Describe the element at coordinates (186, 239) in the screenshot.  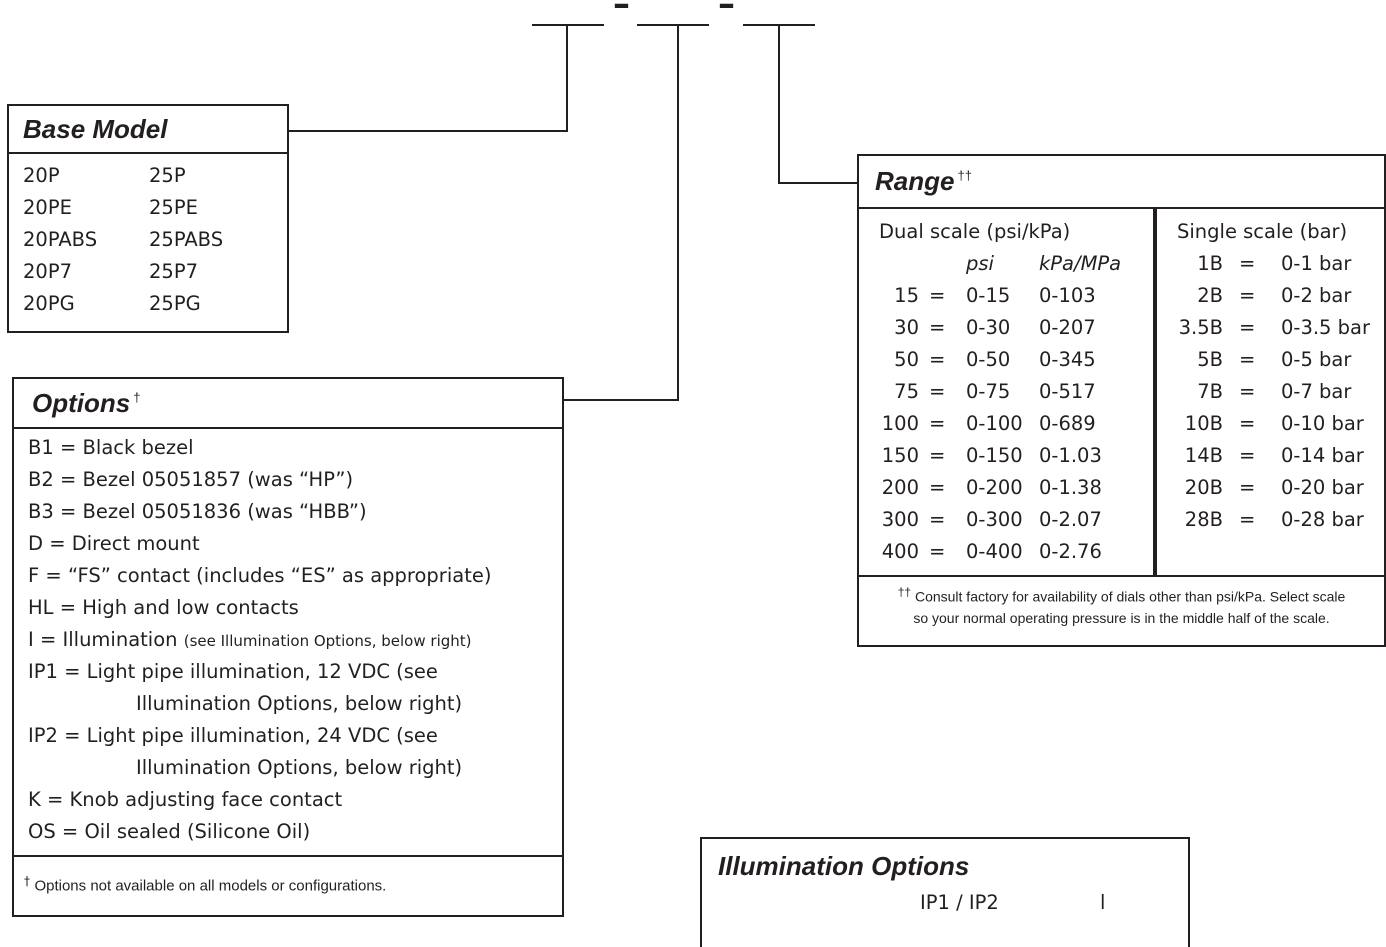
I see `base-model-item: 25PABS` at that location.